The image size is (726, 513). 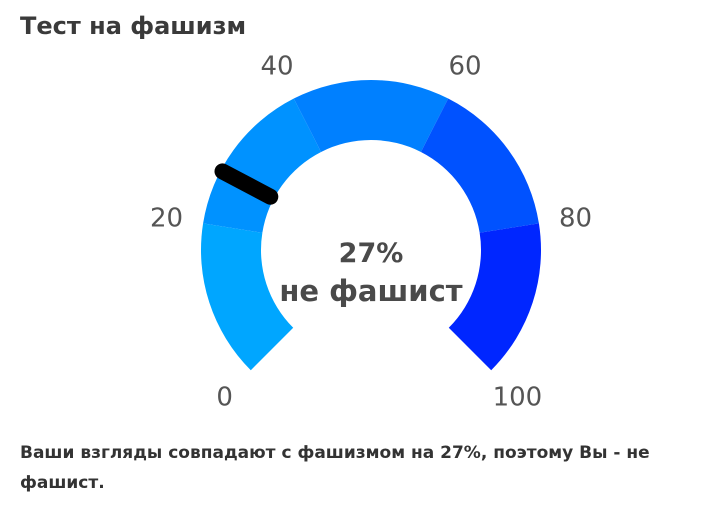 What do you see at coordinates (224, 397) in the screenshot?
I see `gauge-tick-label-0: 0` at bounding box center [224, 397].